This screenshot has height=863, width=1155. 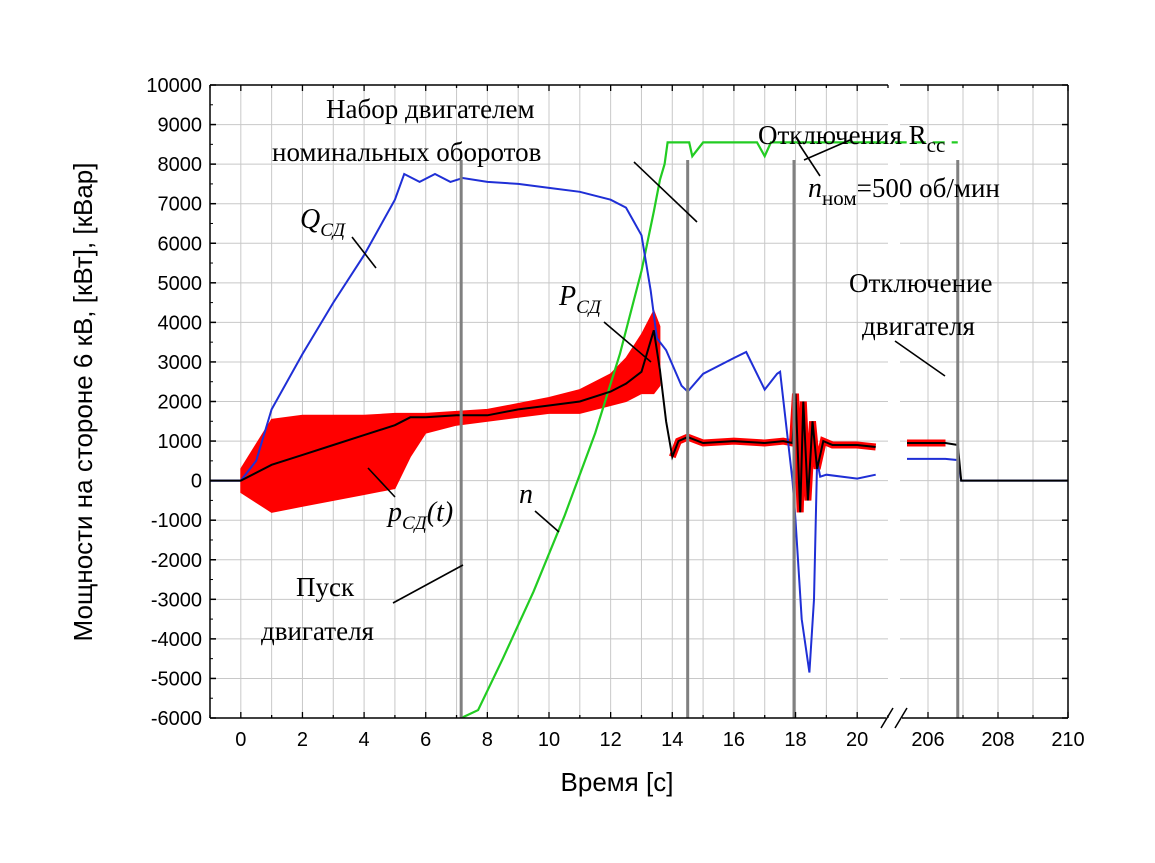 What do you see at coordinates (440, 512) in the screenshot?
I see `annotation-p-sd-t-tail: (t)` at bounding box center [440, 512].